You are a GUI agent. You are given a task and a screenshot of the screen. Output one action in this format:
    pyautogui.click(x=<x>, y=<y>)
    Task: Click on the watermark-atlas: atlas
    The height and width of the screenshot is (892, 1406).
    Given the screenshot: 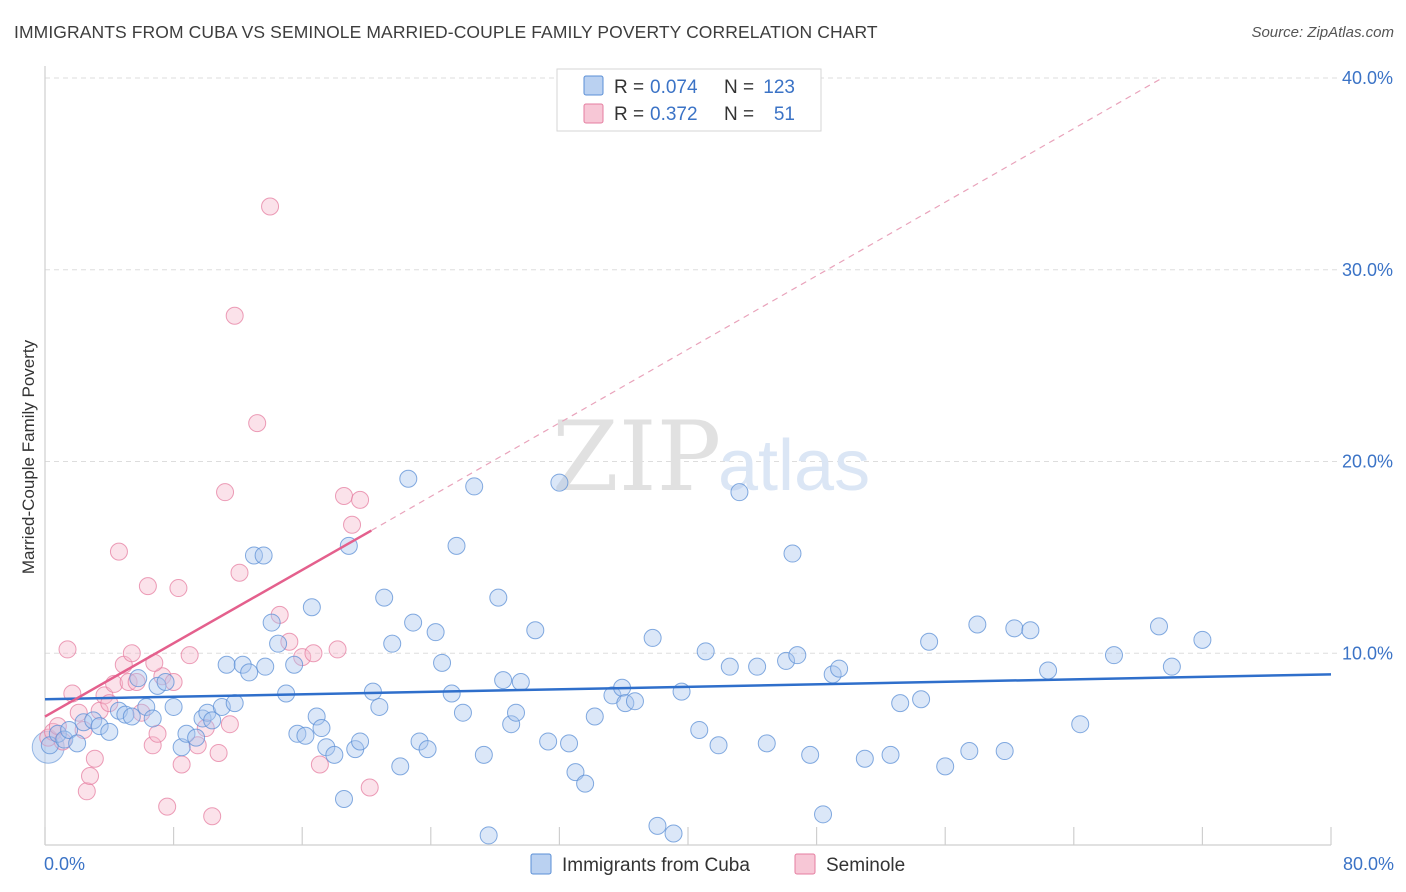 What is the action you would take?
    pyautogui.click(x=794, y=466)
    